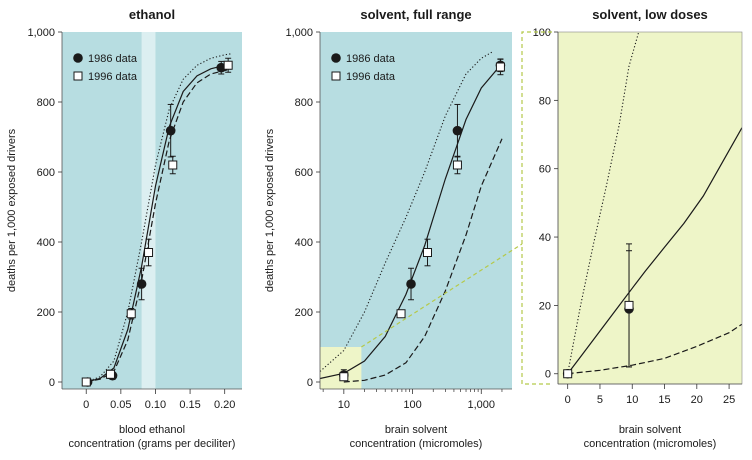 The image size is (752, 460). Describe the element at coordinates (152, 14) in the screenshot. I see `chart-title: ethanol` at that location.